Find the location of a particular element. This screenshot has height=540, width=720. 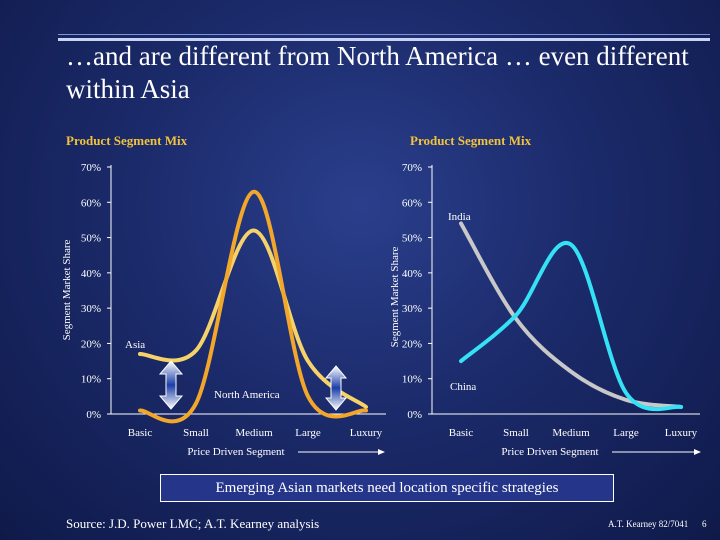

right-x-axis-label: Price Driven Segment is located at coordinates (549, 452).